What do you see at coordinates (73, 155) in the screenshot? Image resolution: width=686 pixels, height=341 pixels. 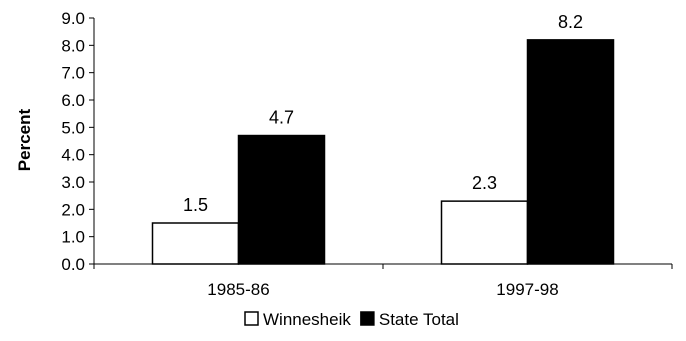 I see `y-tick-label: 4.0` at bounding box center [73, 155].